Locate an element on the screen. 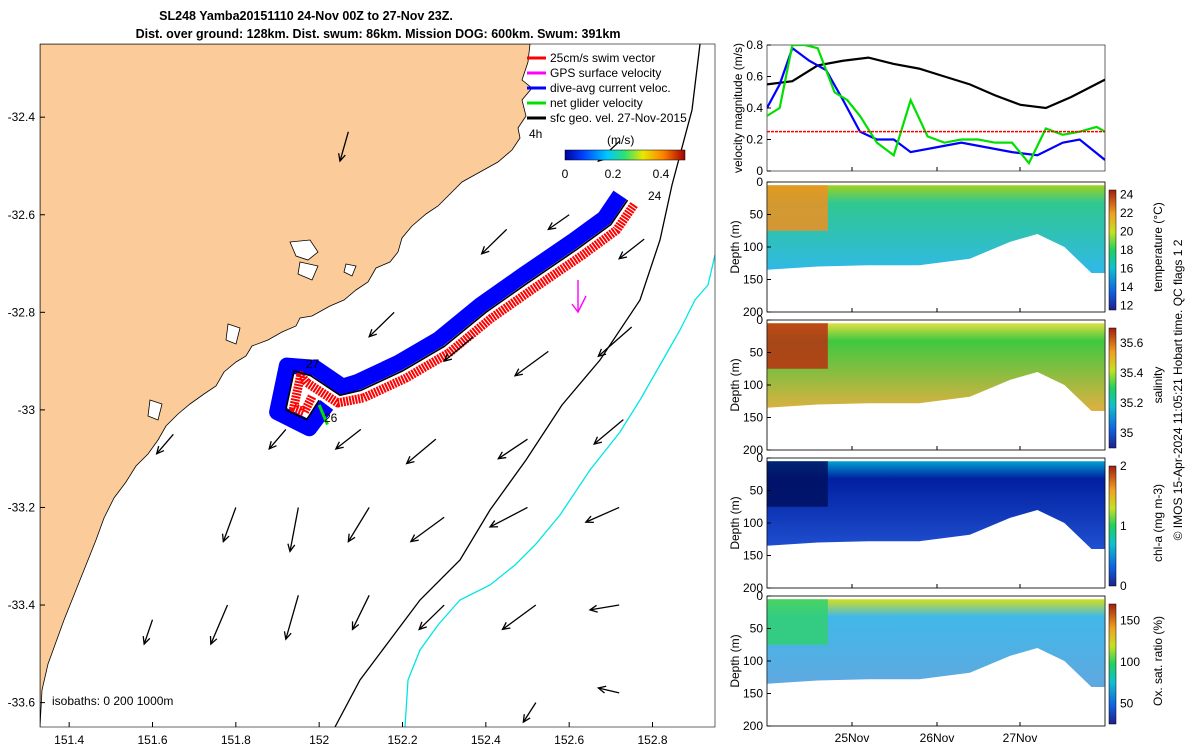  section-colorbar-tick-label: 35.2 is located at coordinates (1132, 403).